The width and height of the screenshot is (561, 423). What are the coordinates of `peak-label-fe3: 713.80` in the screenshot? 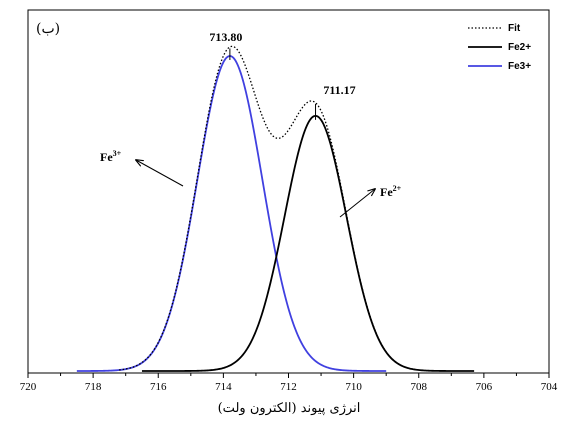 It's located at (225, 37).